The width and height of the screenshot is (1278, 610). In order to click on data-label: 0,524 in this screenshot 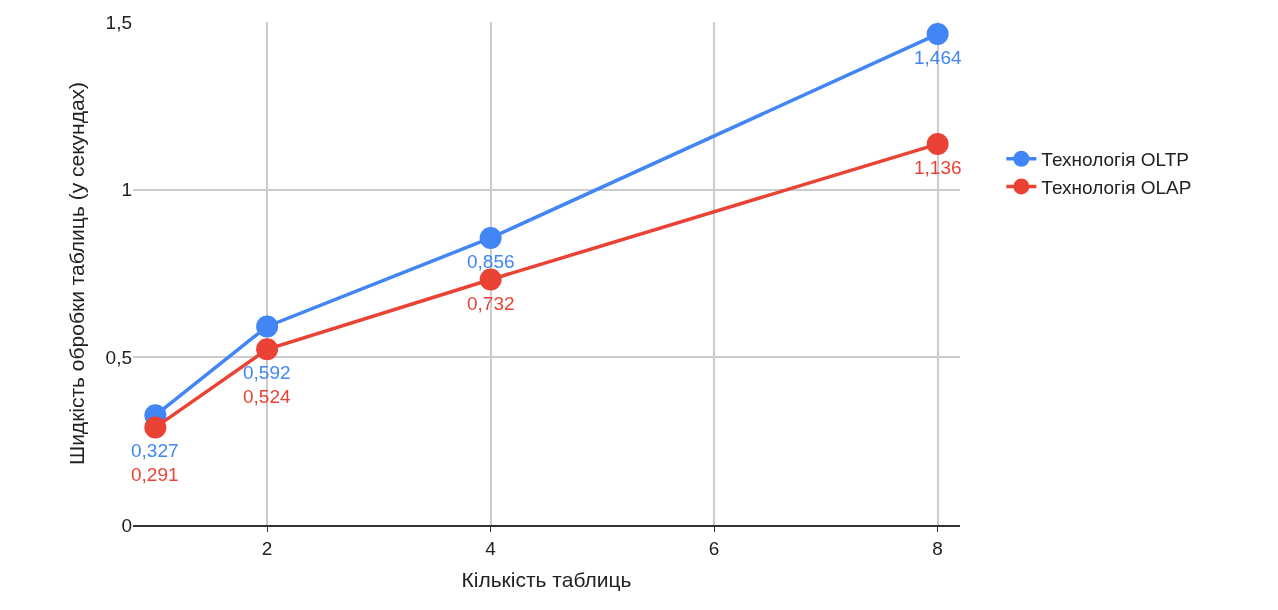, I will do `click(267, 396)`.